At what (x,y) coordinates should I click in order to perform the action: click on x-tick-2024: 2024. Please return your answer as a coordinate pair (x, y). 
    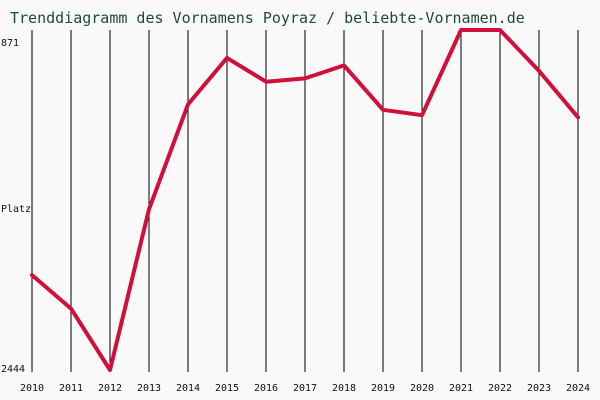
    Looking at the image, I should click on (578, 388).